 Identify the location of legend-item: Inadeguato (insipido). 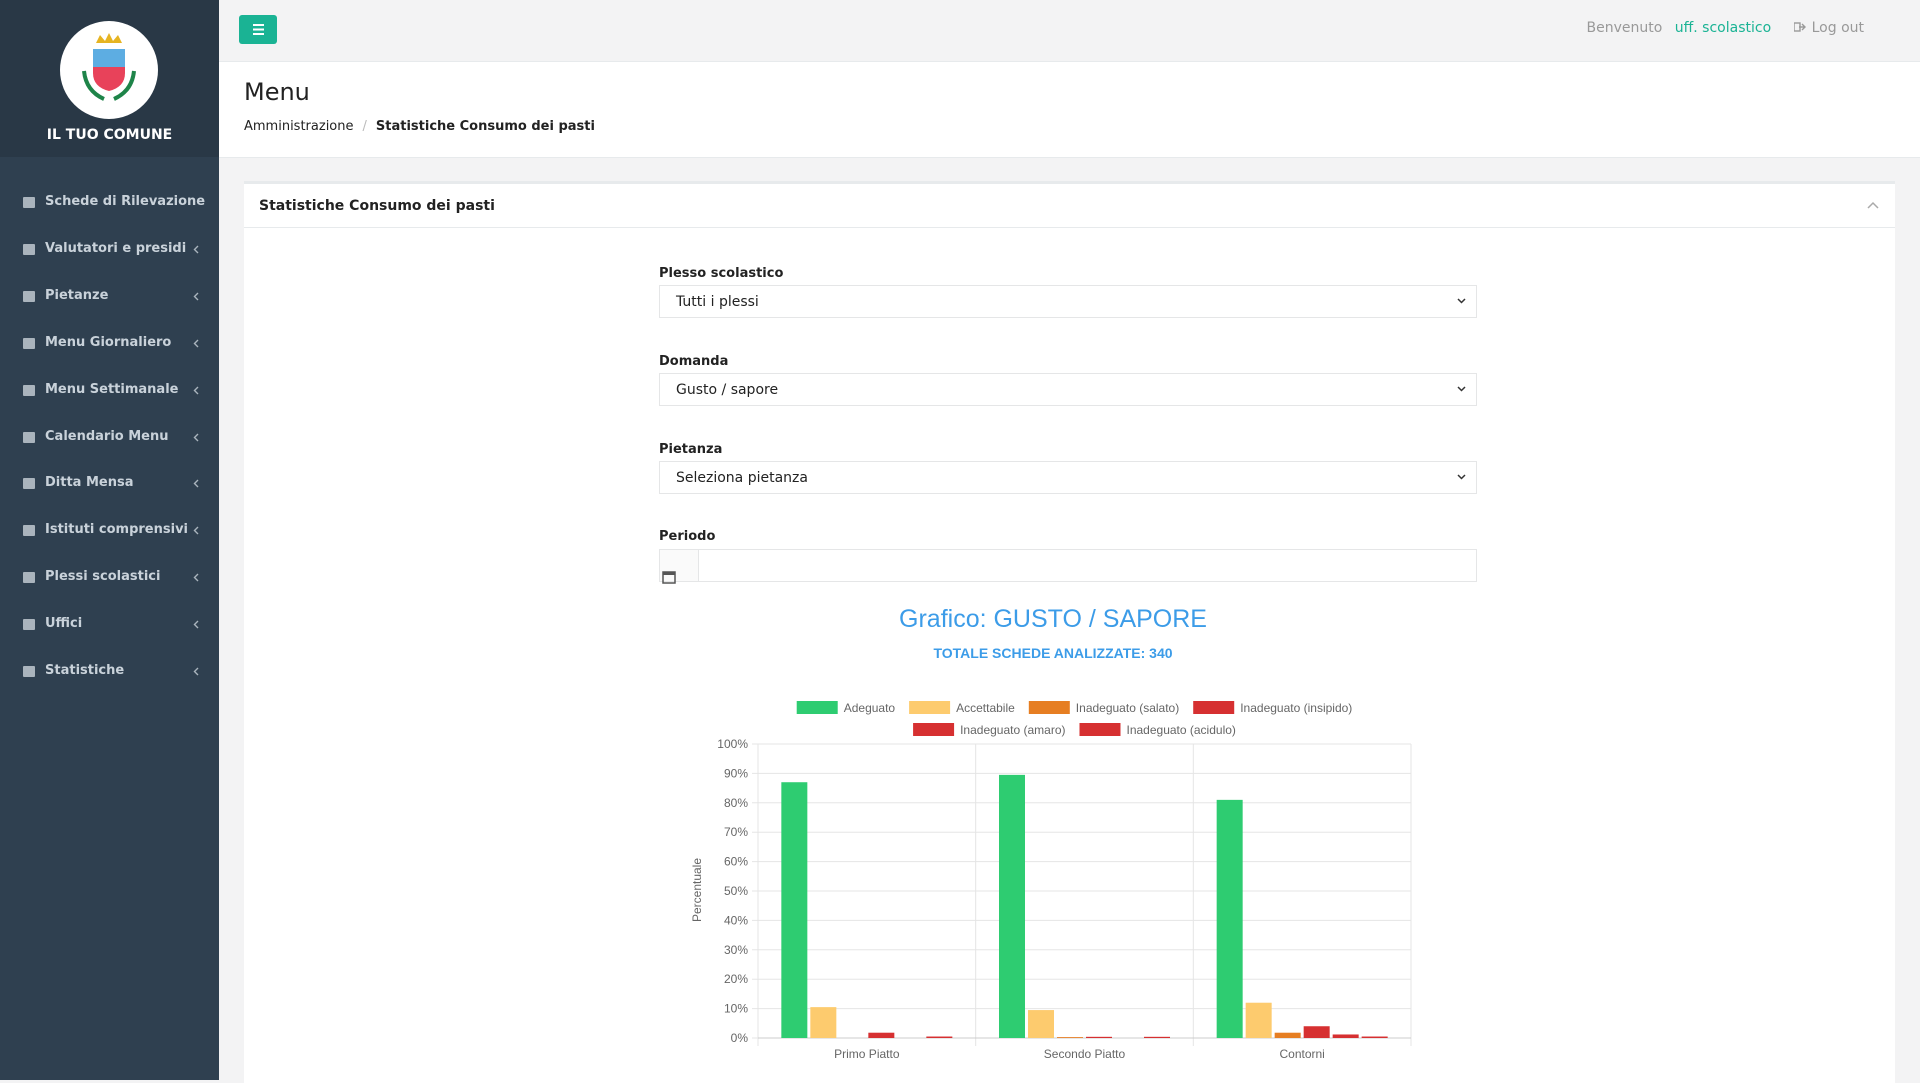
(1272, 708).